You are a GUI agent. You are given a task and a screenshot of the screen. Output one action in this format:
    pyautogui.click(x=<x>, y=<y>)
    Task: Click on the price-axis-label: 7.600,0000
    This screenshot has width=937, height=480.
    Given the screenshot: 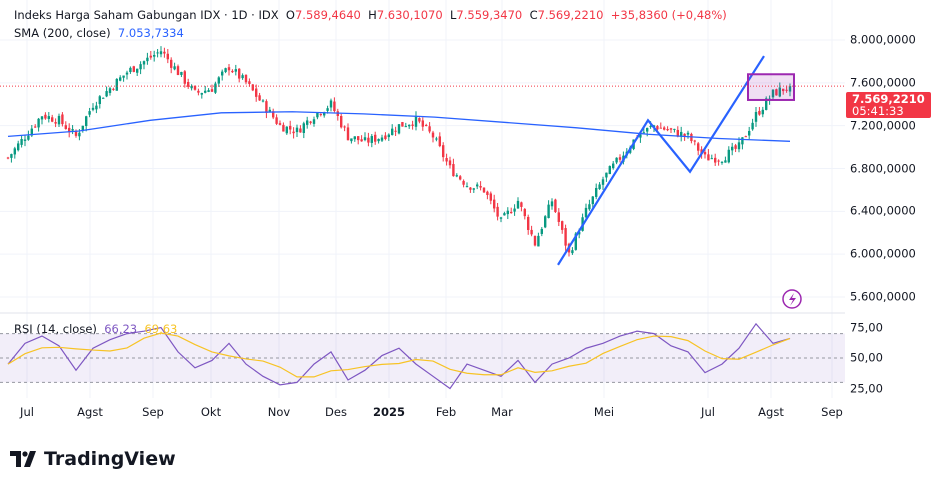 What is the action you would take?
    pyautogui.click(x=883, y=82)
    